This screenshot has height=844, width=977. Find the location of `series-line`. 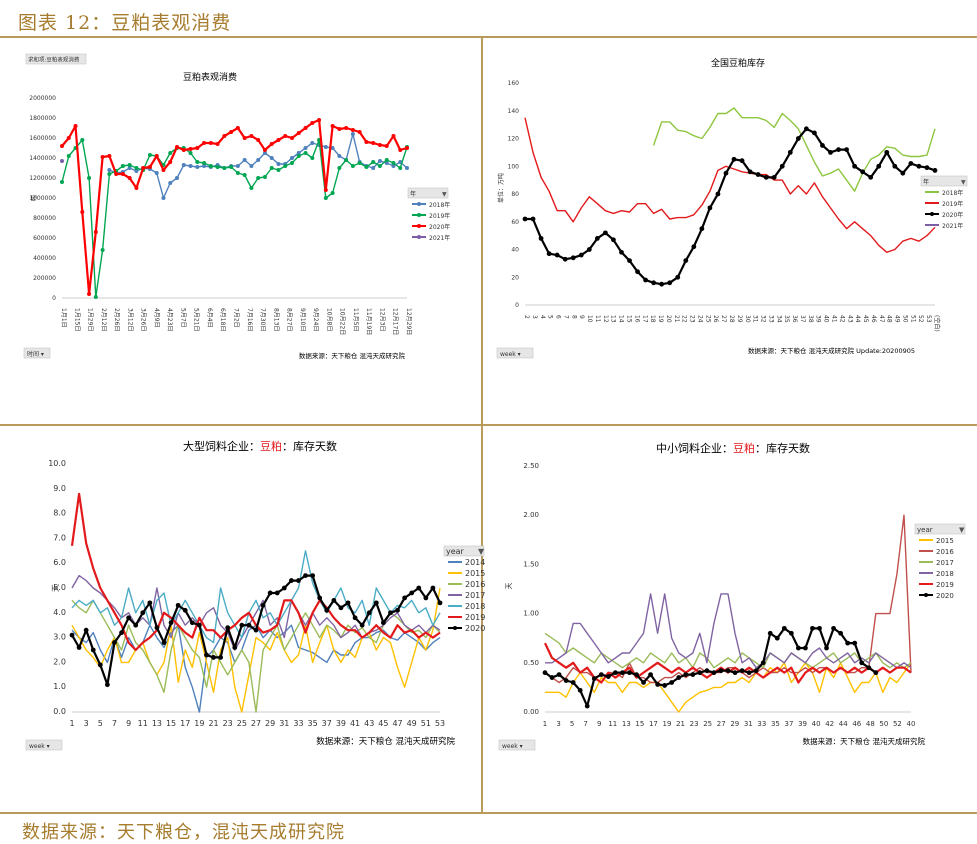

series-line is located at coordinates (730, 185).